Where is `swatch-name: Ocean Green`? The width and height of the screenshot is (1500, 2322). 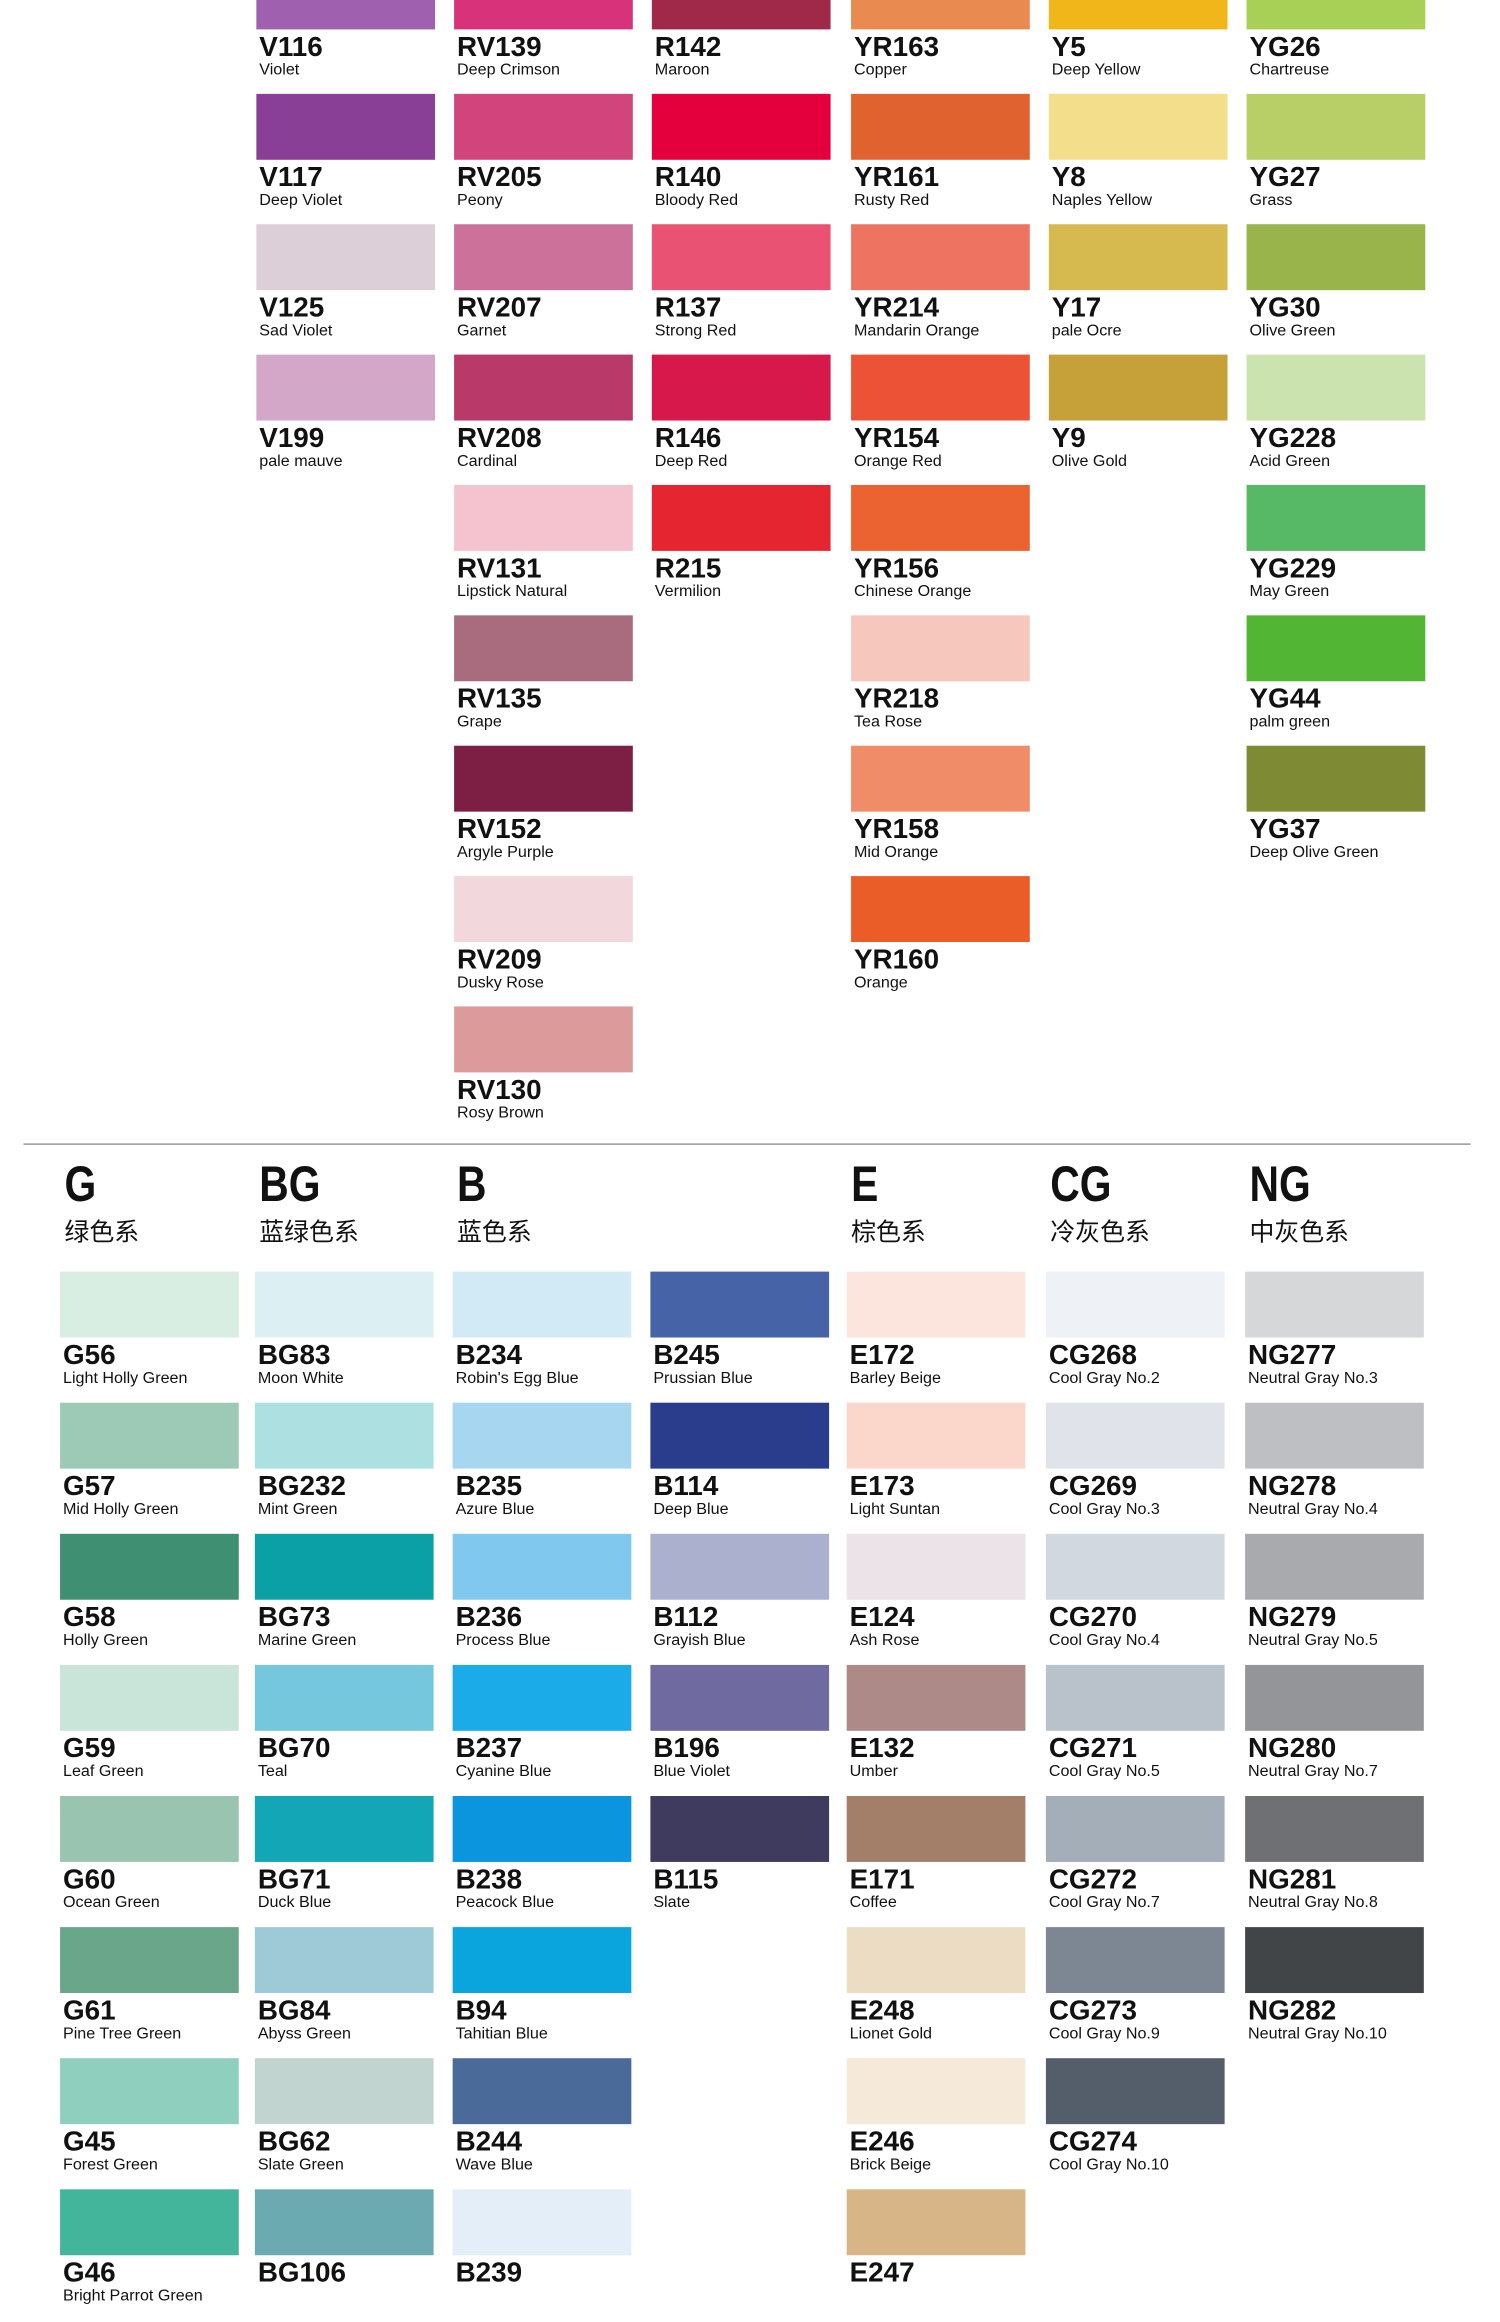 swatch-name: Ocean Green is located at coordinates (111, 1902).